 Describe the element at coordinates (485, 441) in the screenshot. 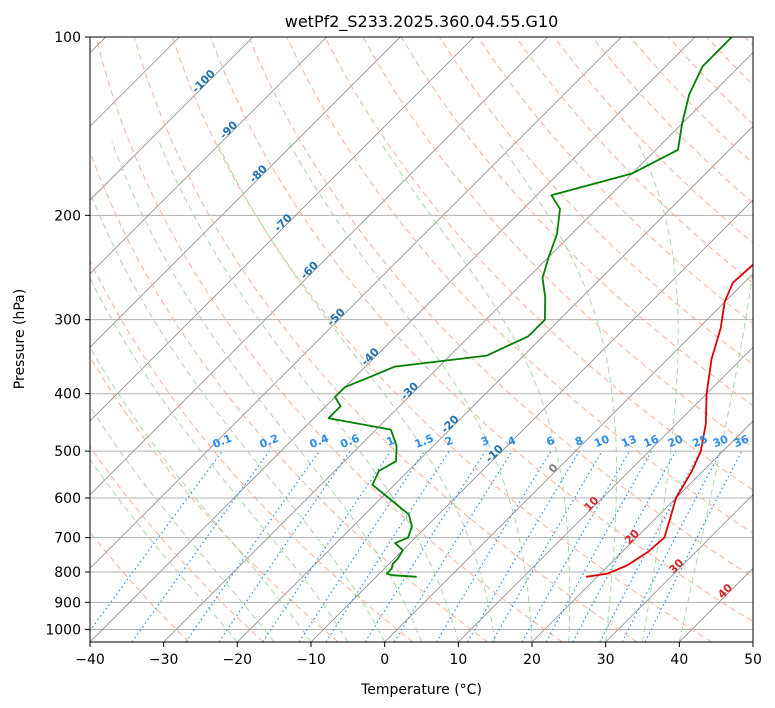

I see `mixing-ratio-label: 3` at that location.